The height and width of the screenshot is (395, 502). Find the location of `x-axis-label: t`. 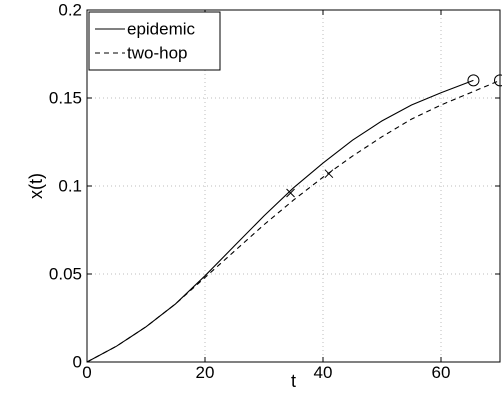

x-axis-label: t is located at coordinates (293, 380).